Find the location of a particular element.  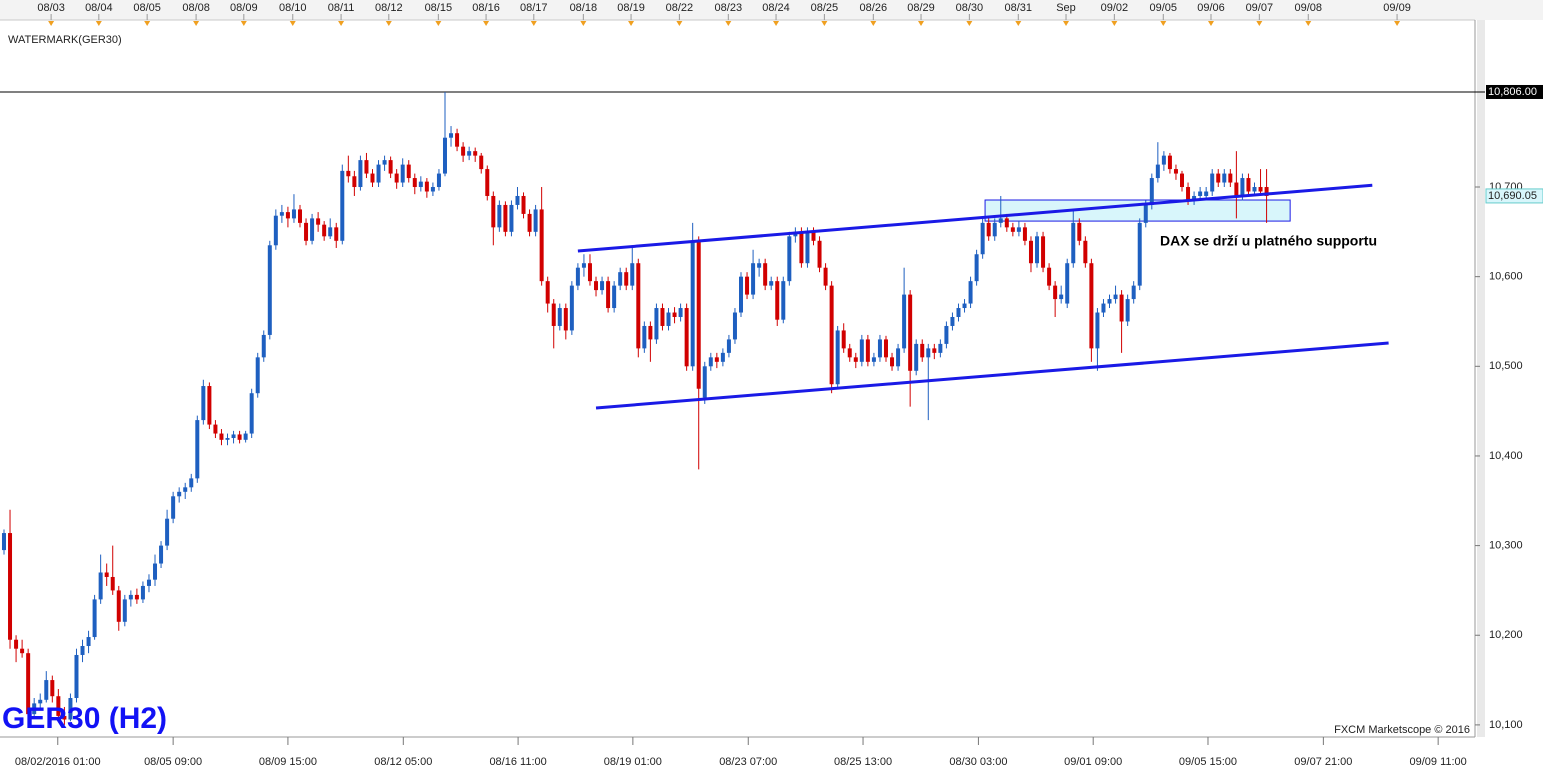

x2-tick-label: 08/23 is located at coordinates (729, 8).